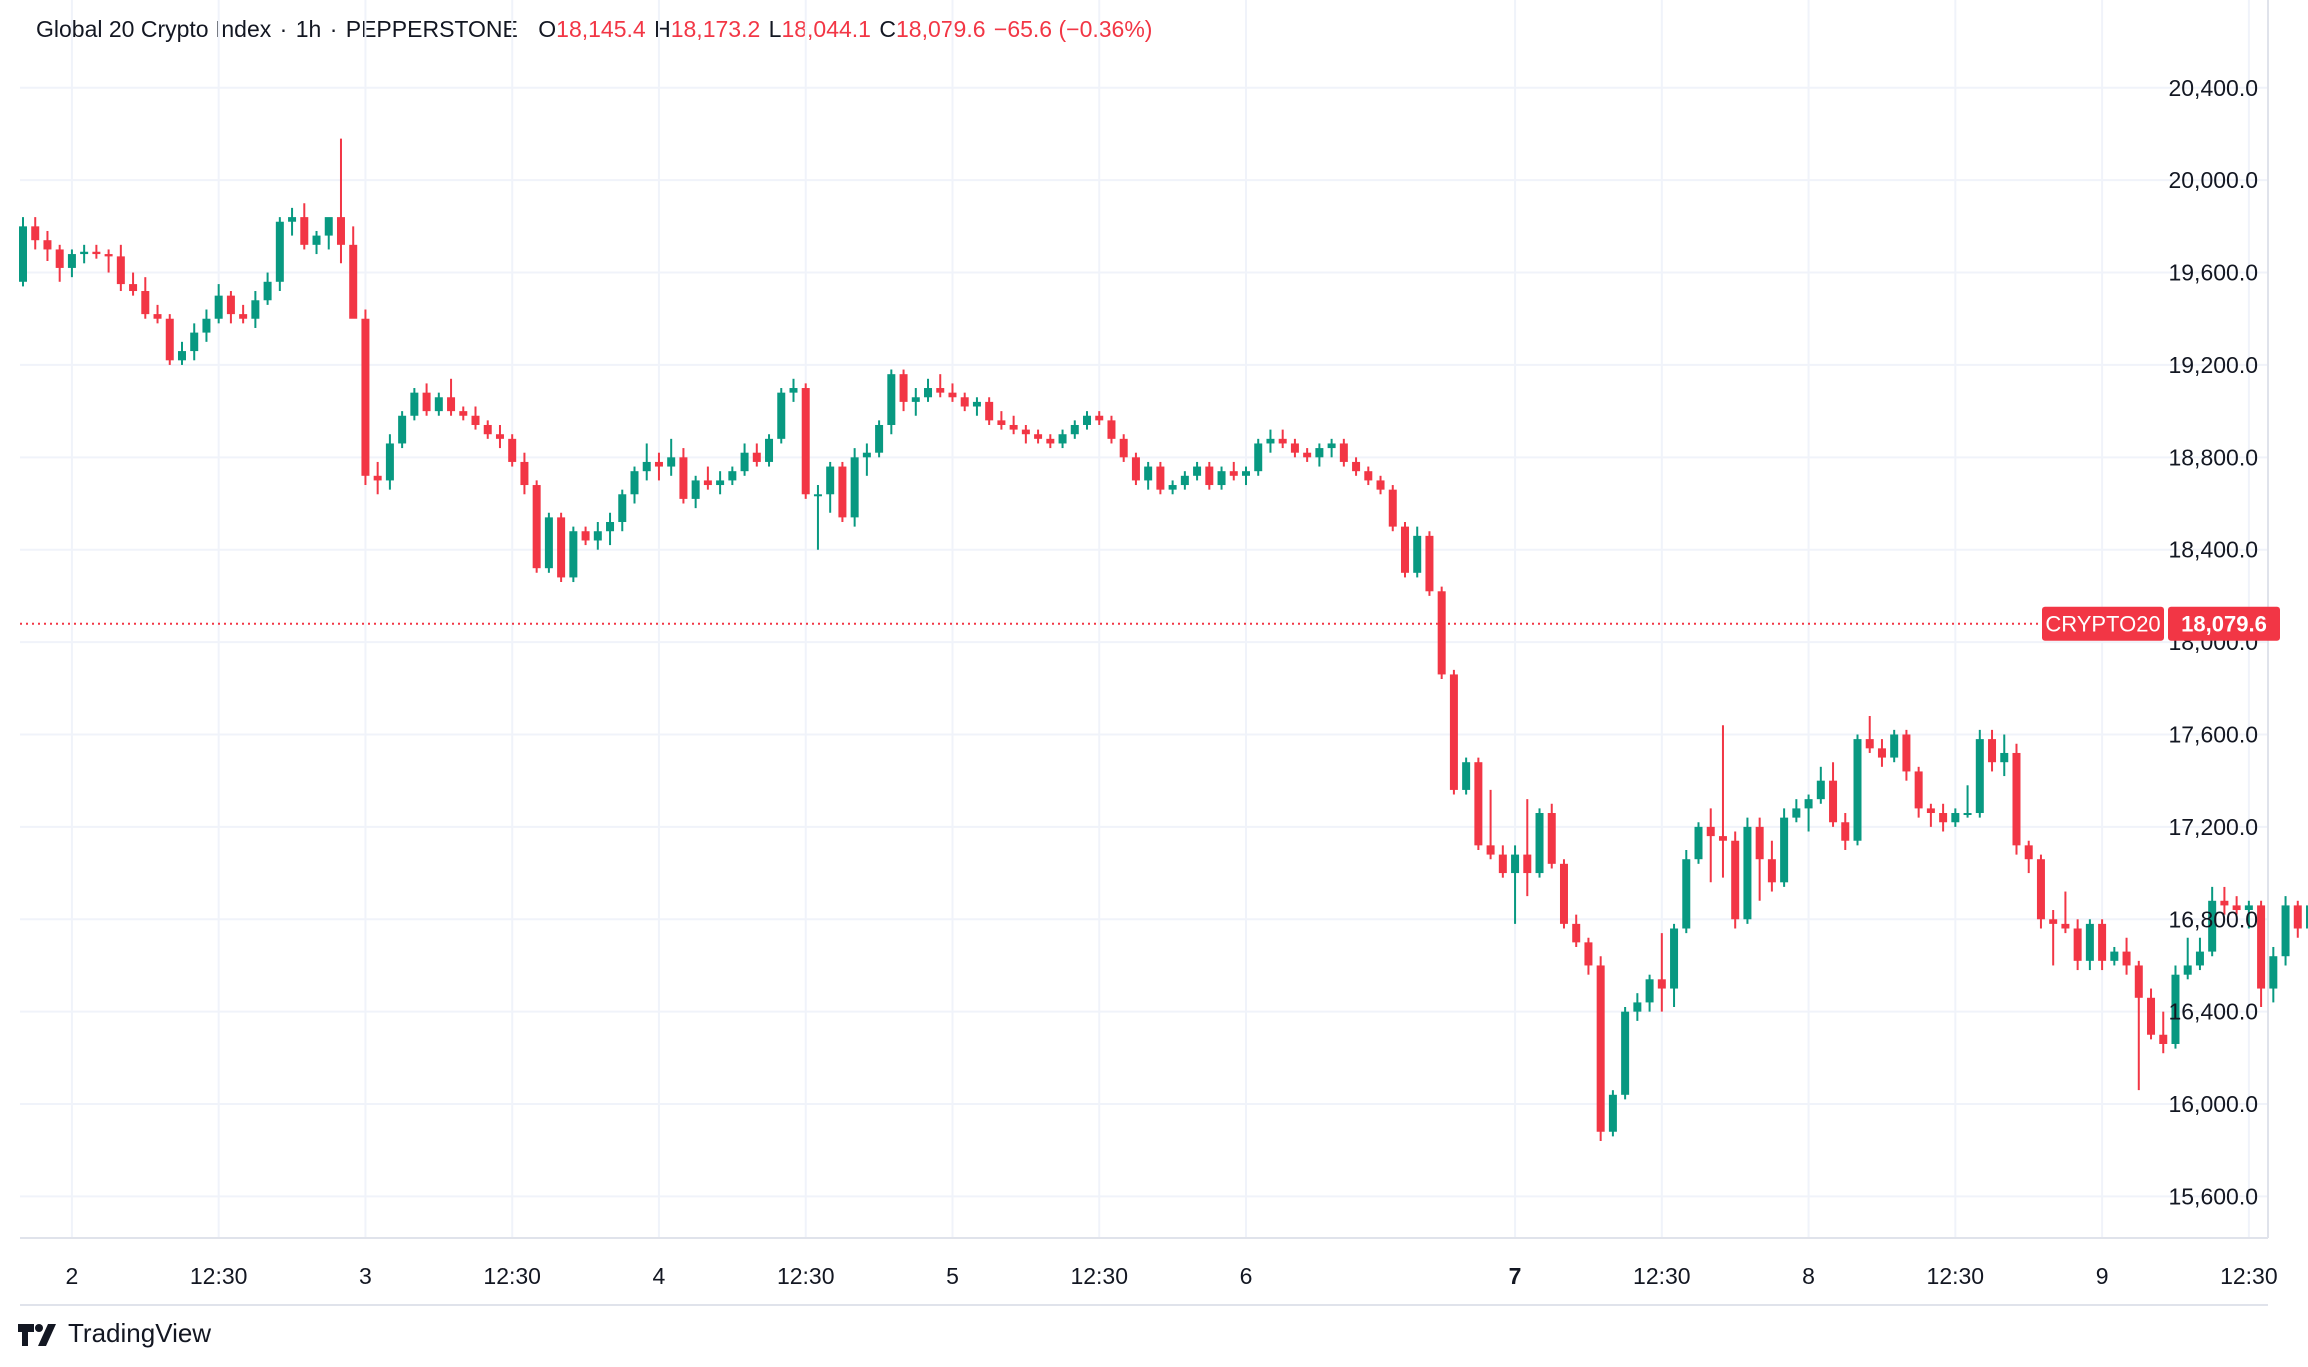 This screenshot has width=2308, height=1367. Describe the element at coordinates (2213, 1104) in the screenshot. I see `price-tick-label: 16,000.0` at that location.